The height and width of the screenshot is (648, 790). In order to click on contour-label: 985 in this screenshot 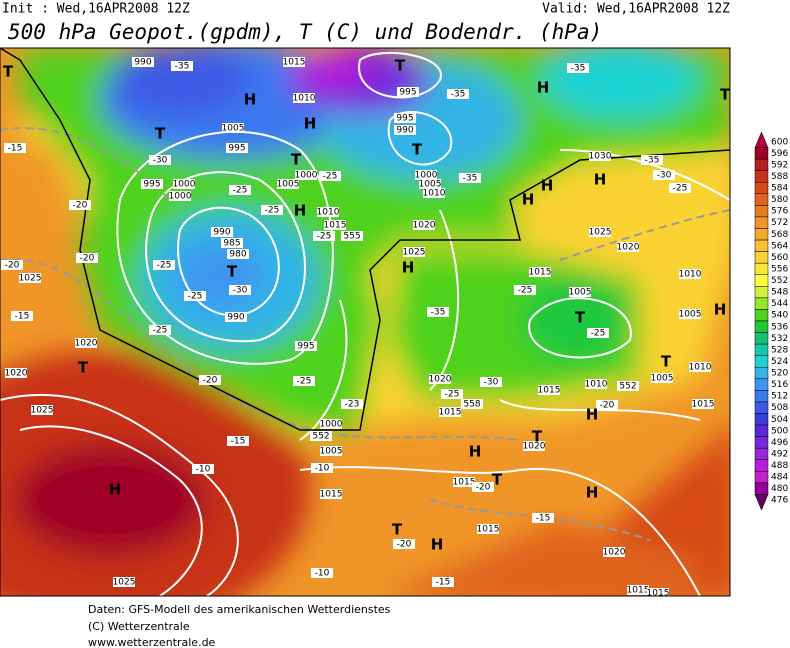, I will do `click(231, 244)`.